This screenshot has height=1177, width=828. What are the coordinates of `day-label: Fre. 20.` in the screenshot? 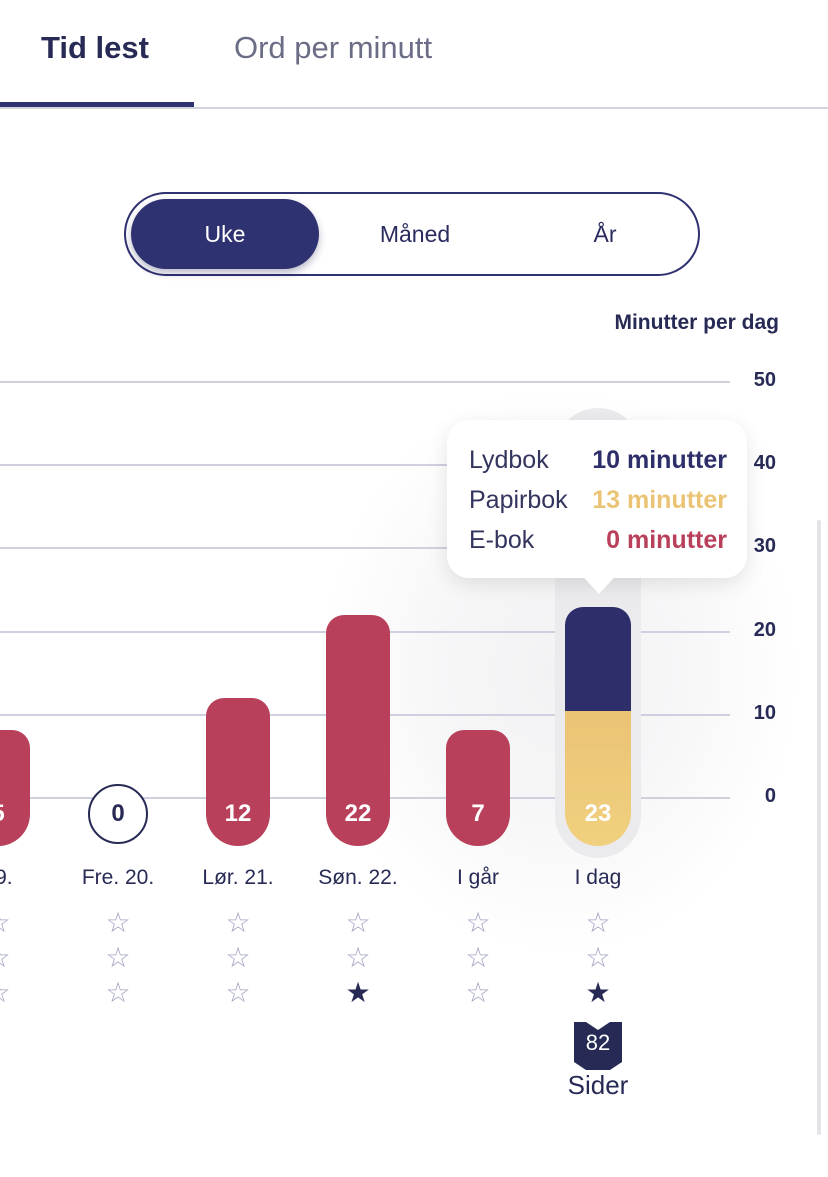 It's located at (118, 877).